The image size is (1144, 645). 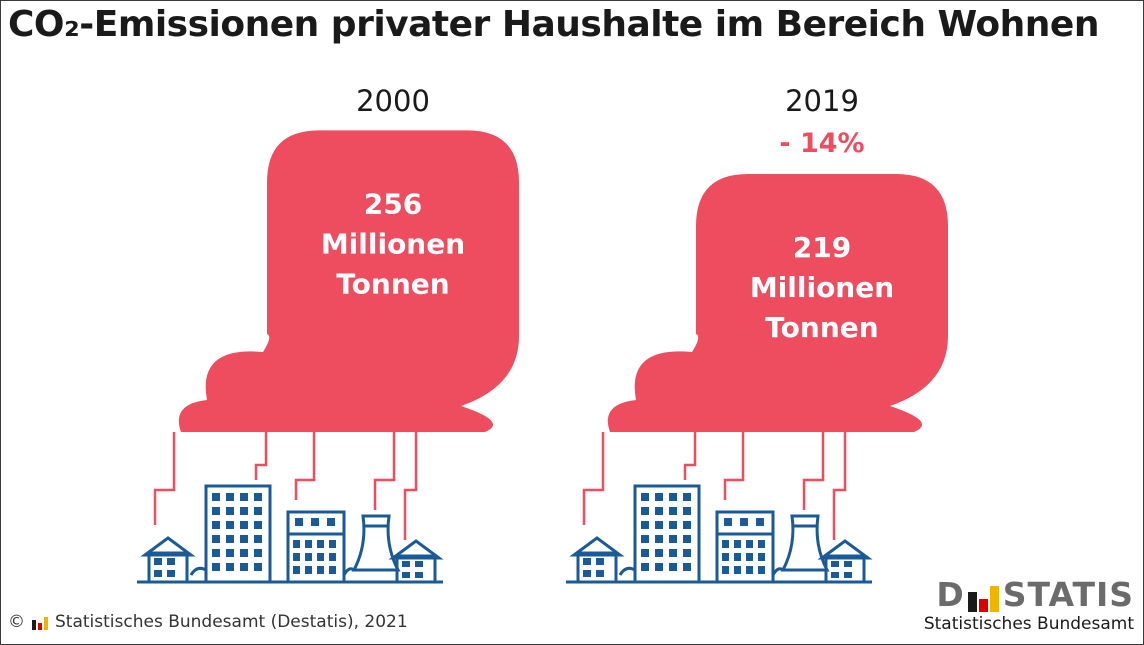 I want to click on house-left, so click(x=597, y=567).